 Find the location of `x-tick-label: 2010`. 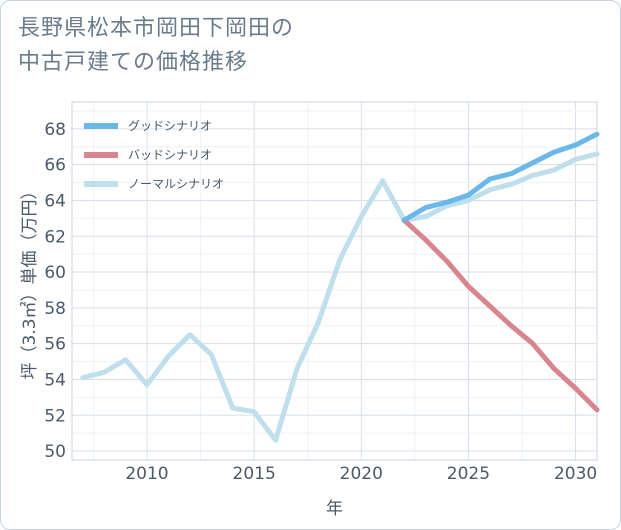

x-tick-label: 2010 is located at coordinates (146, 474).